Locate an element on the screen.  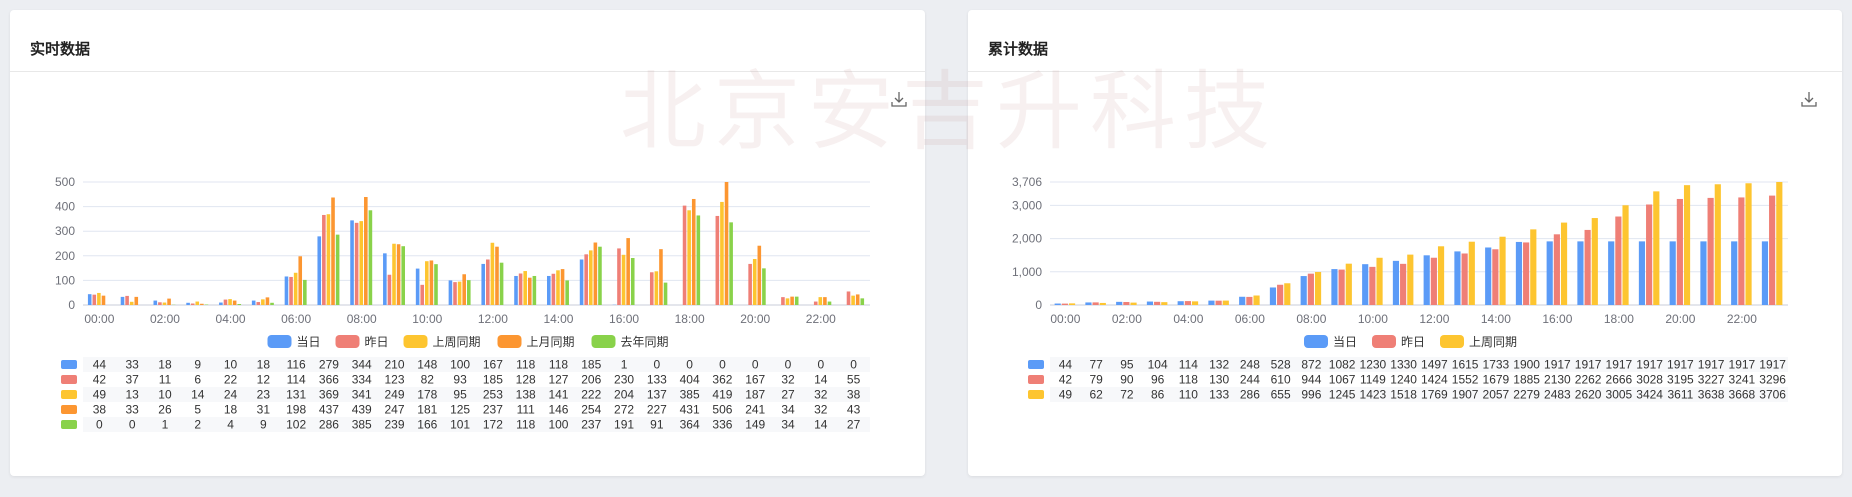
data-label: 1917 is located at coordinates (1588, 365).